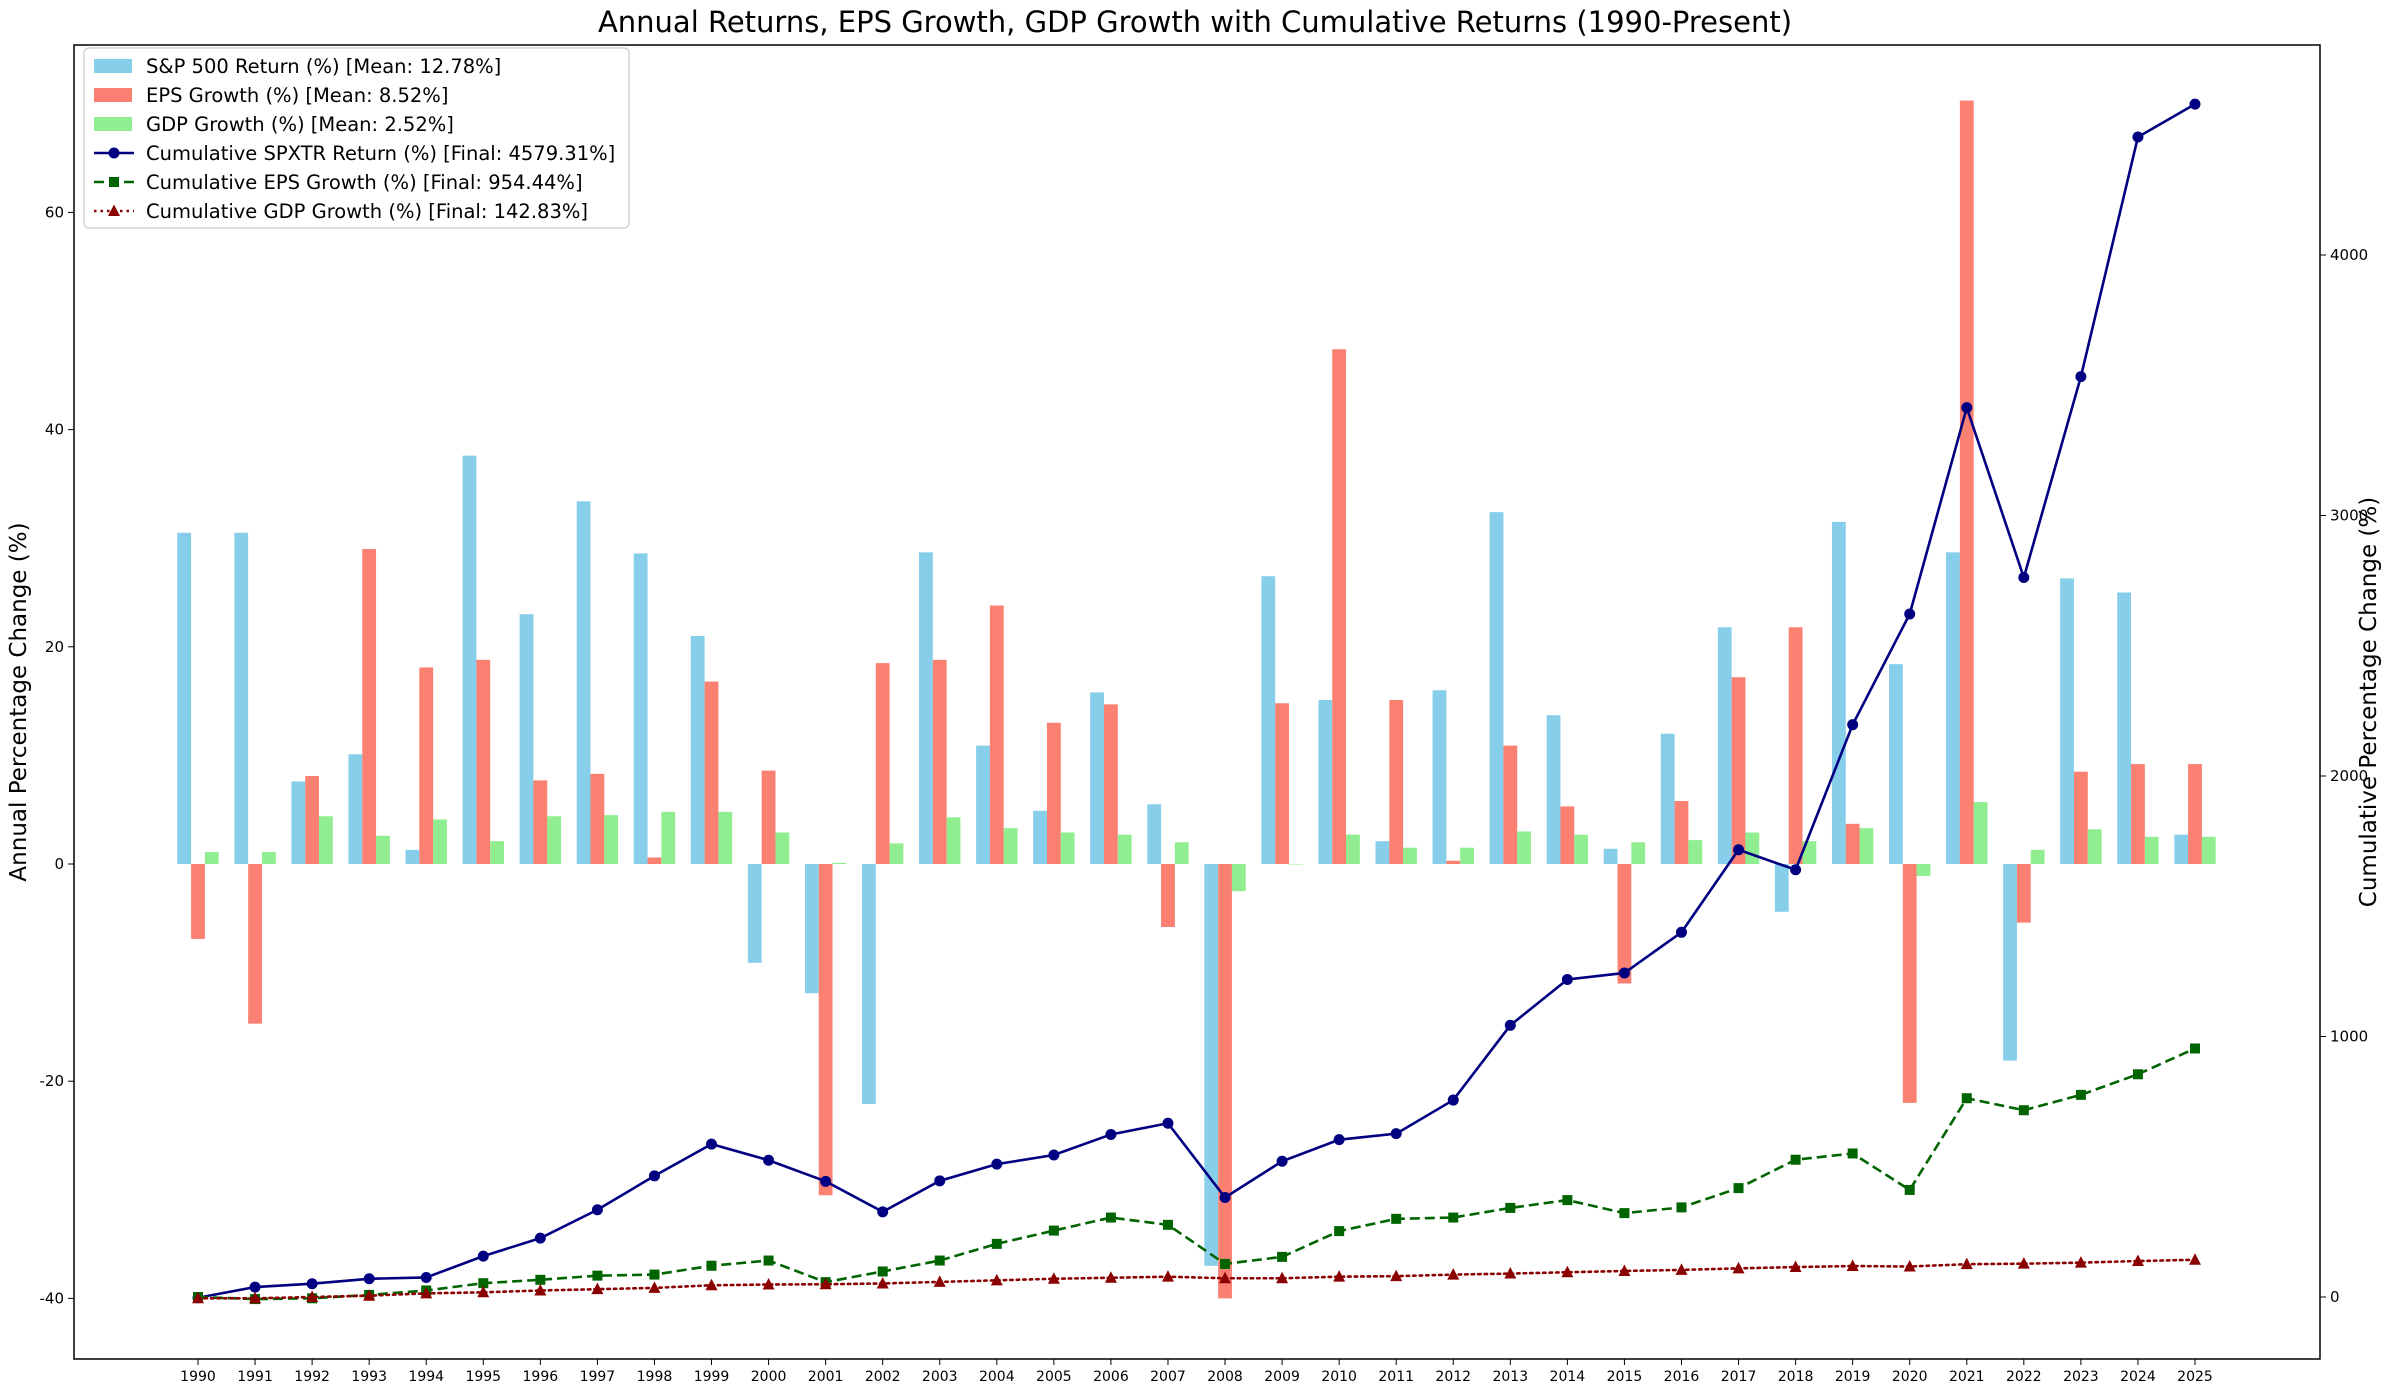 This screenshot has height=1393, width=2390. I want to click on bar-1-2002, so click(882, 763).